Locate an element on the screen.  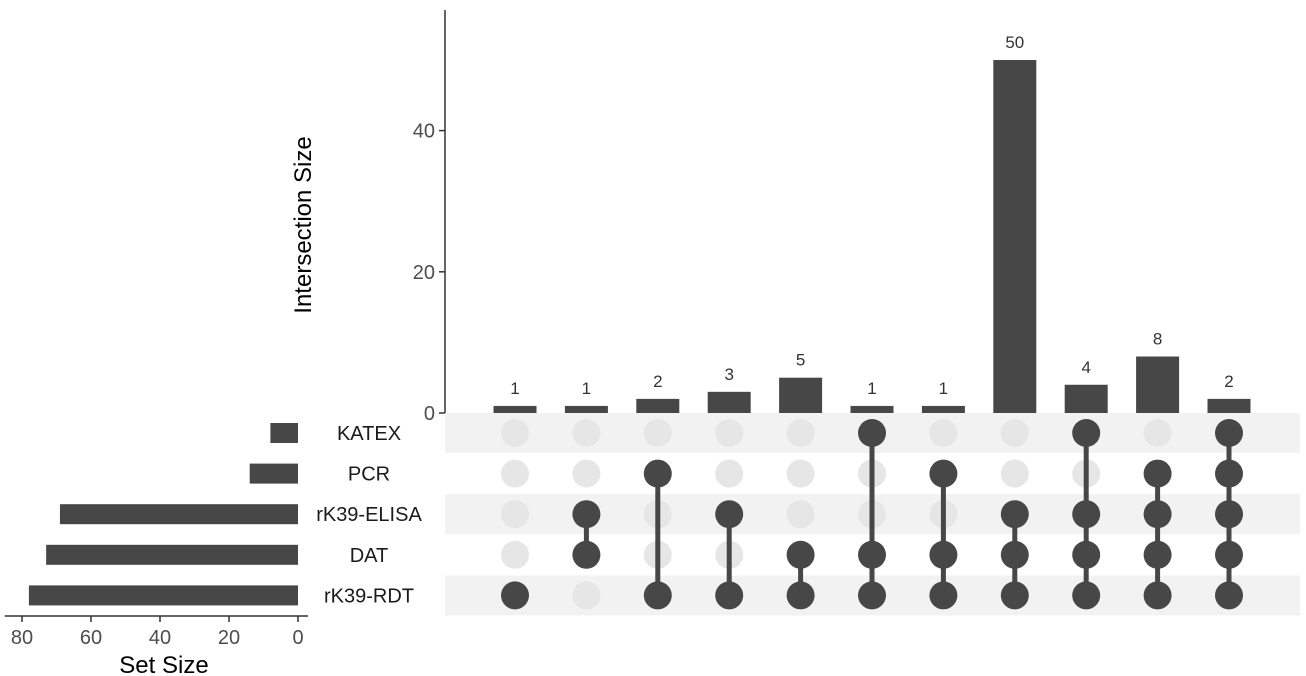
intersection-axis-tick-label: 40 is located at coordinates (424, 132).